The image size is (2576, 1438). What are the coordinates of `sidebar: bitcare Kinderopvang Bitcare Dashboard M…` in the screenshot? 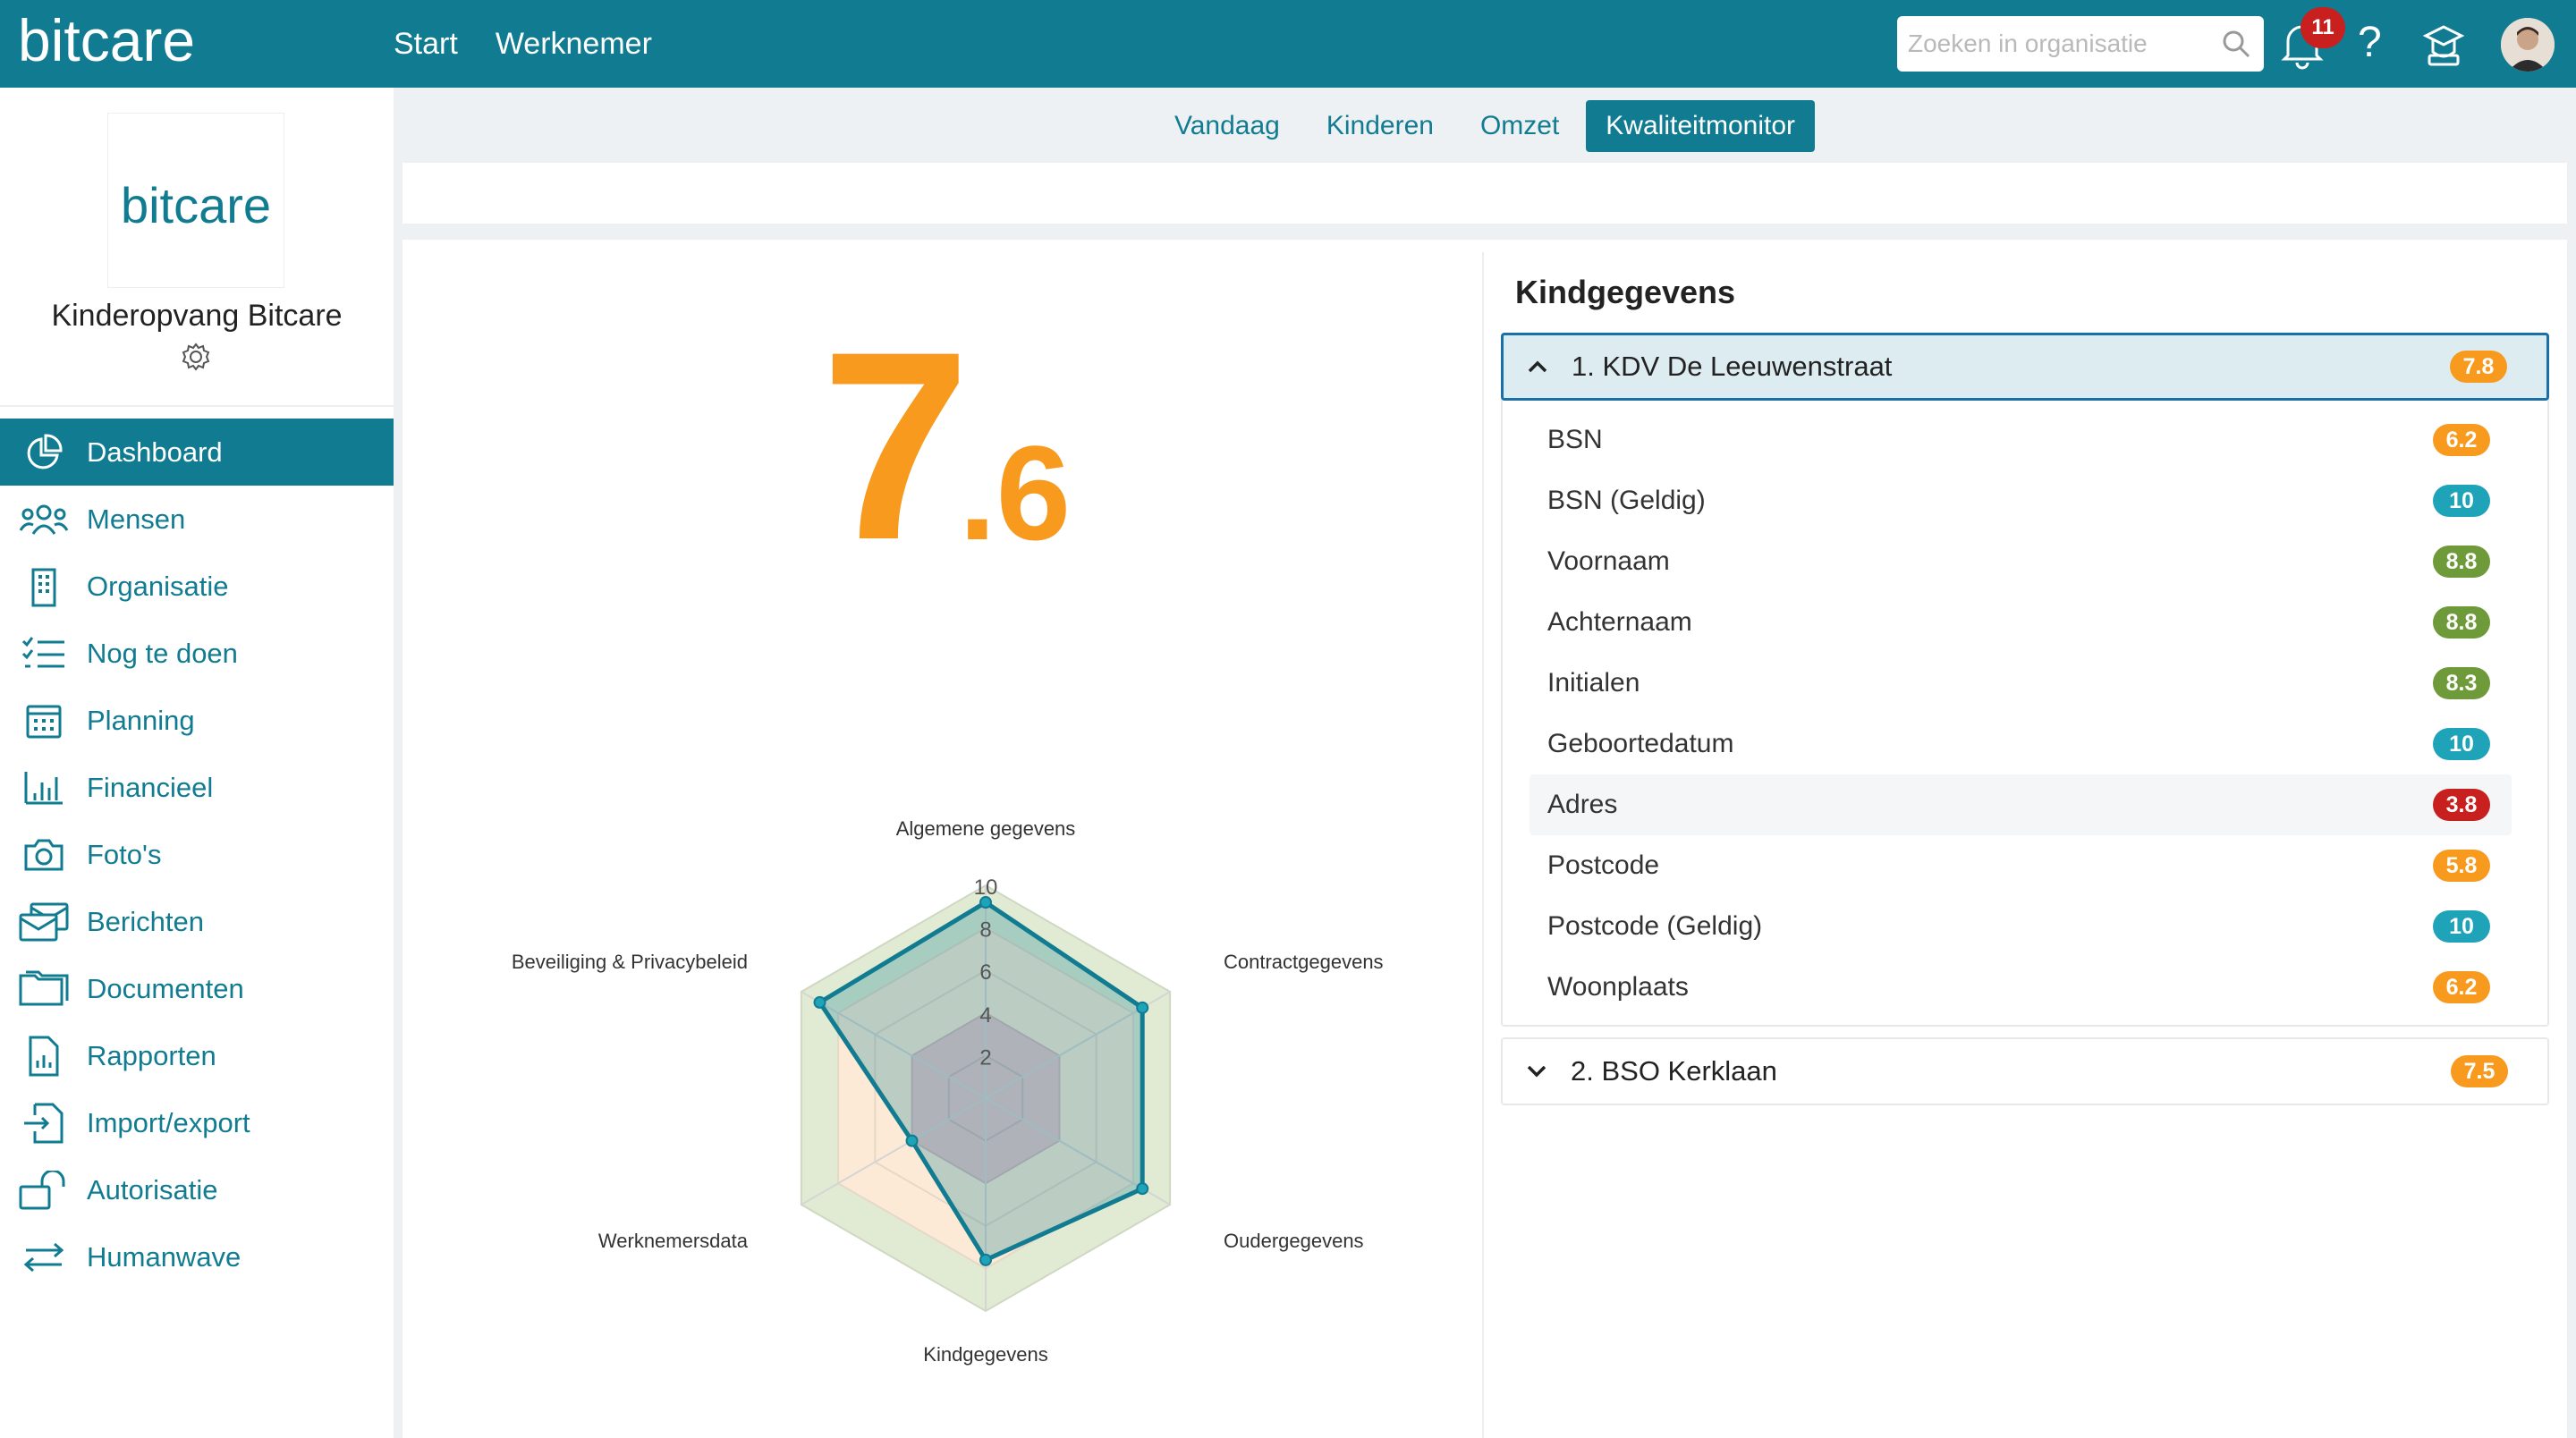 It's located at (197, 763).